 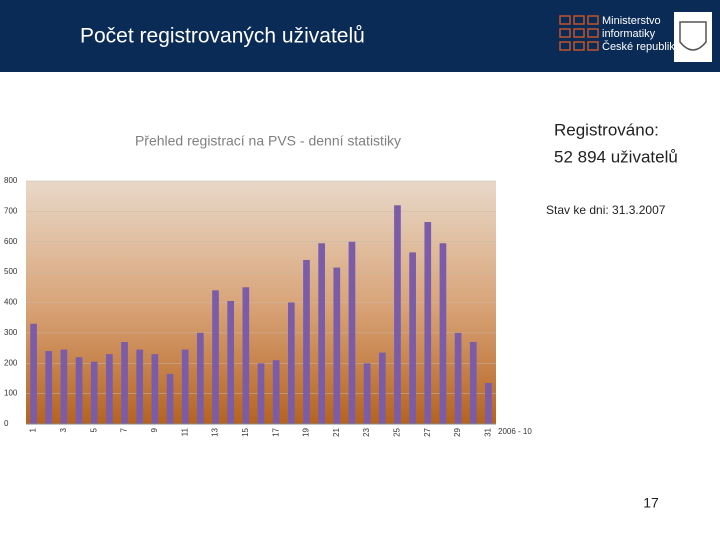 What do you see at coordinates (154, 429) in the screenshot?
I see `x-tick-label: 9` at bounding box center [154, 429].